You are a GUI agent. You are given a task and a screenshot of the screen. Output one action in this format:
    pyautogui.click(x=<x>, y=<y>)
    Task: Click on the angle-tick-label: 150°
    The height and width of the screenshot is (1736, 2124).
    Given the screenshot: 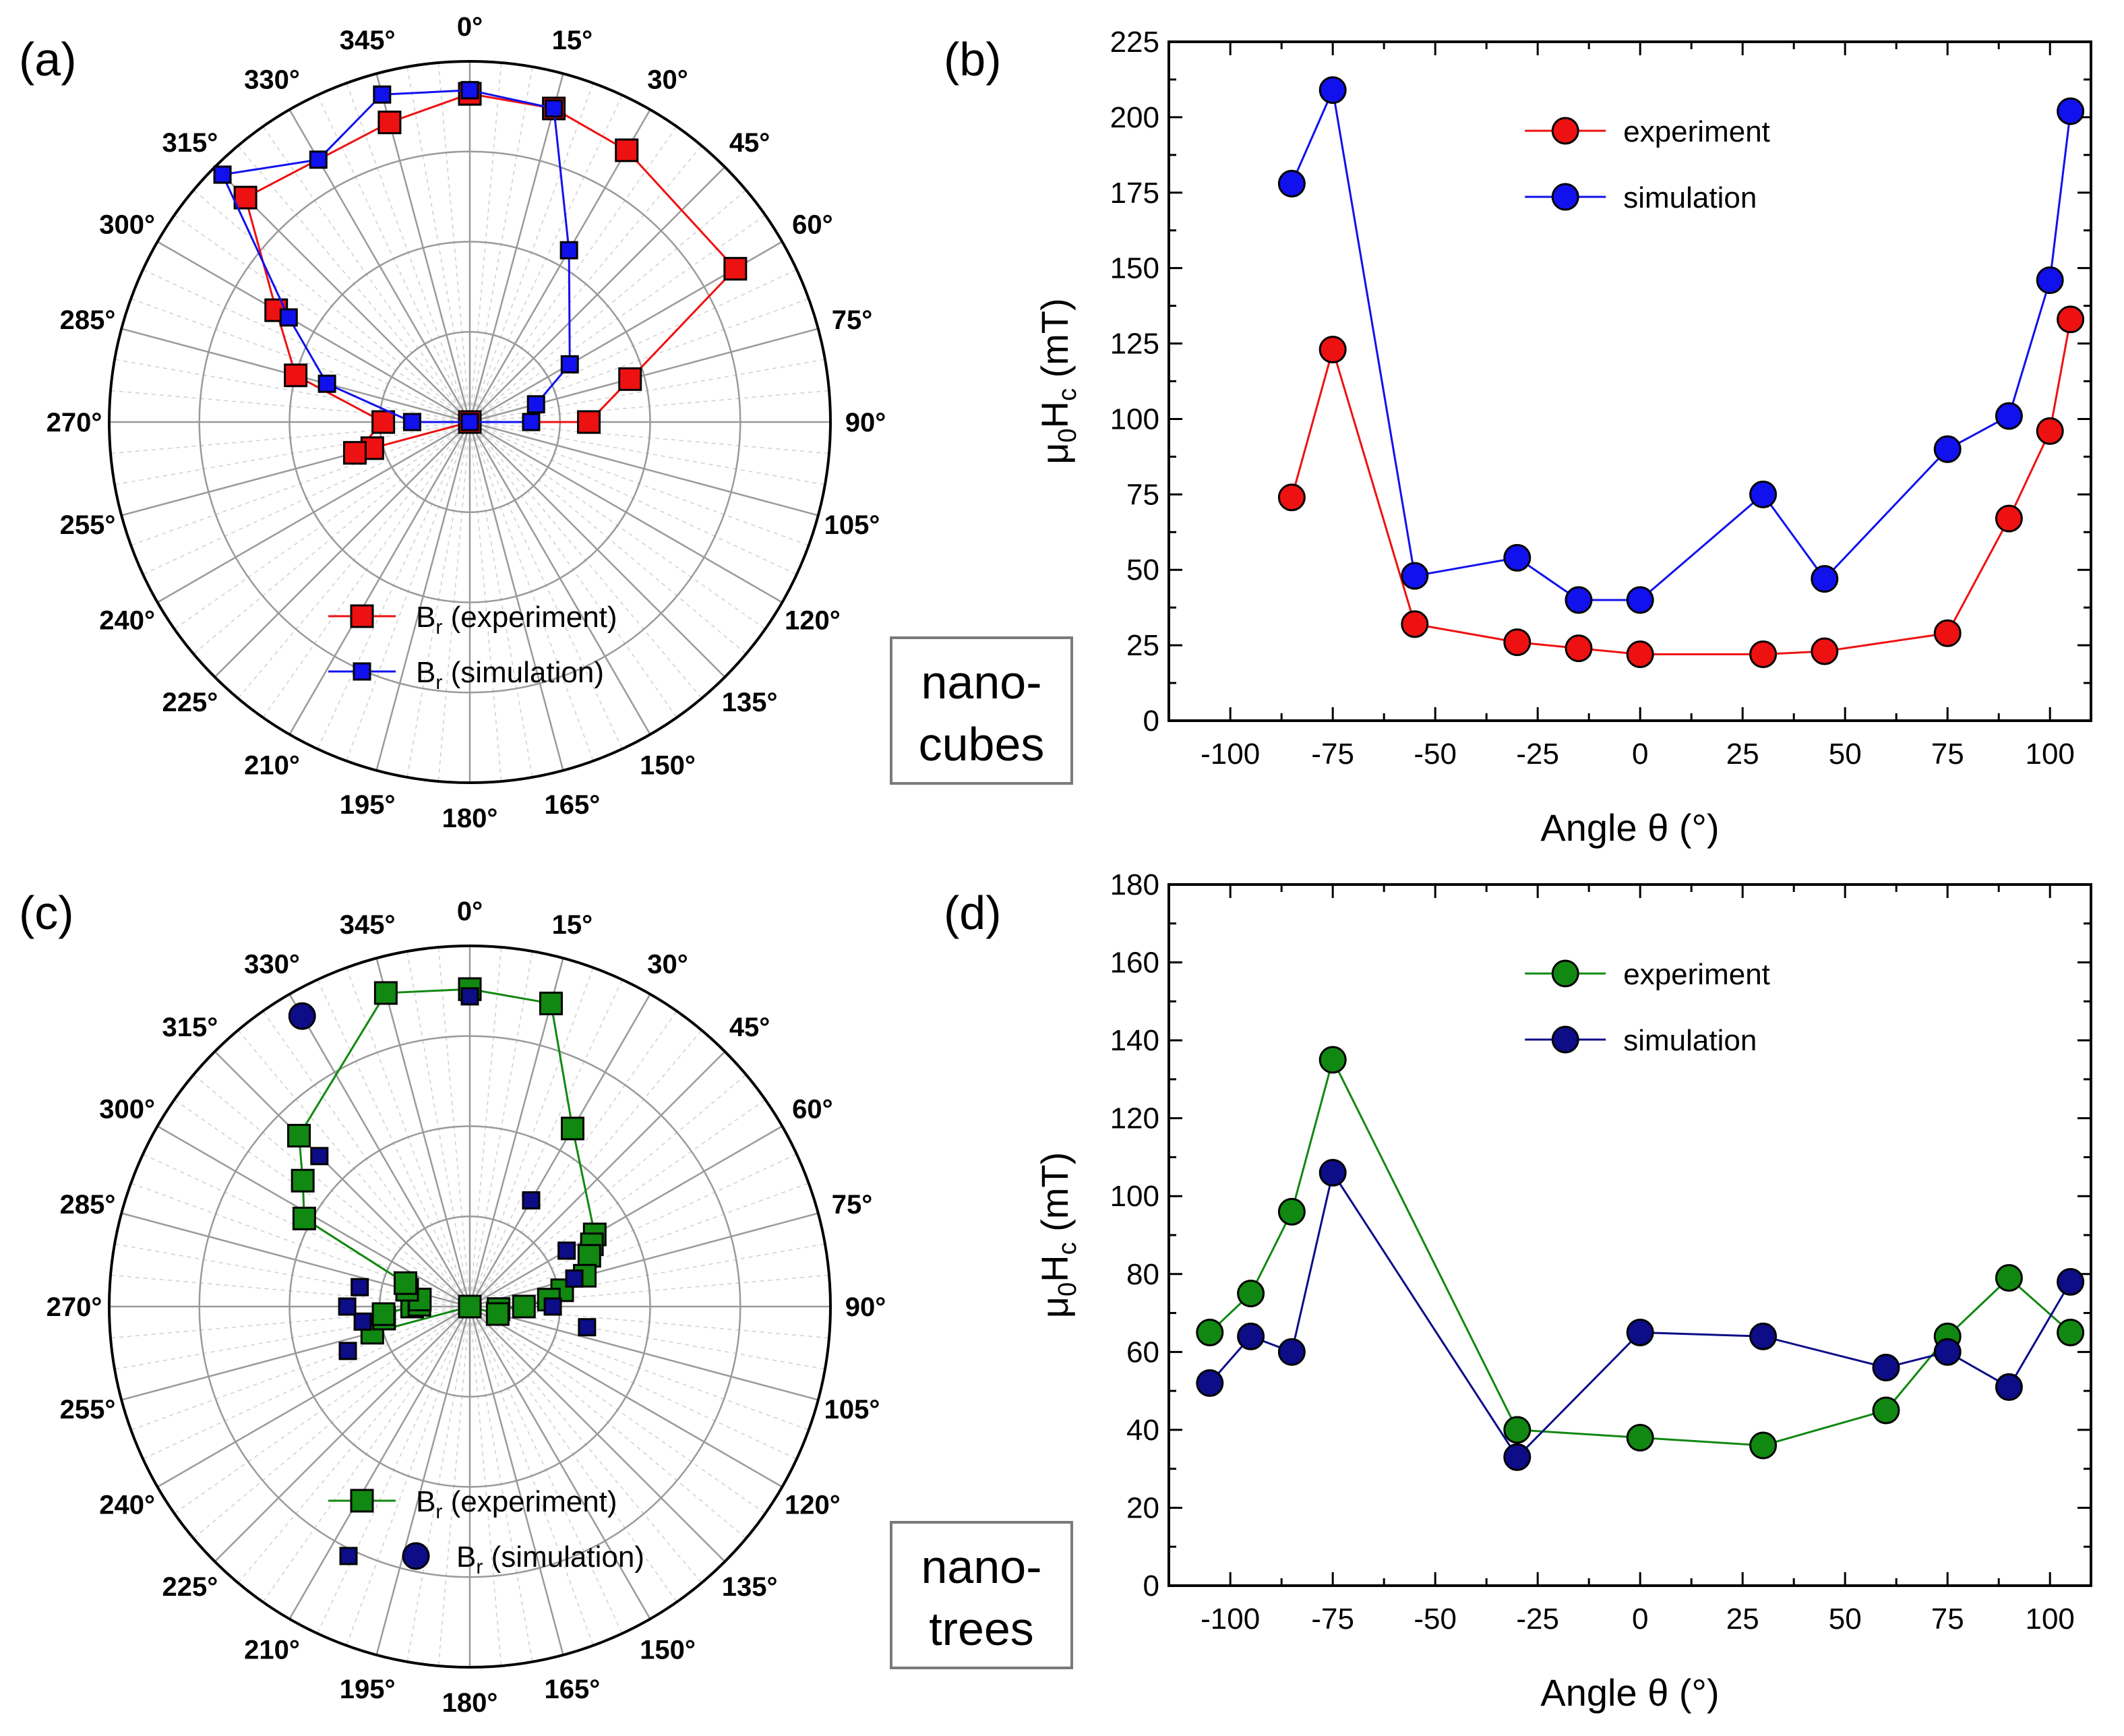 What is the action you would take?
    pyautogui.click(x=668, y=765)
    